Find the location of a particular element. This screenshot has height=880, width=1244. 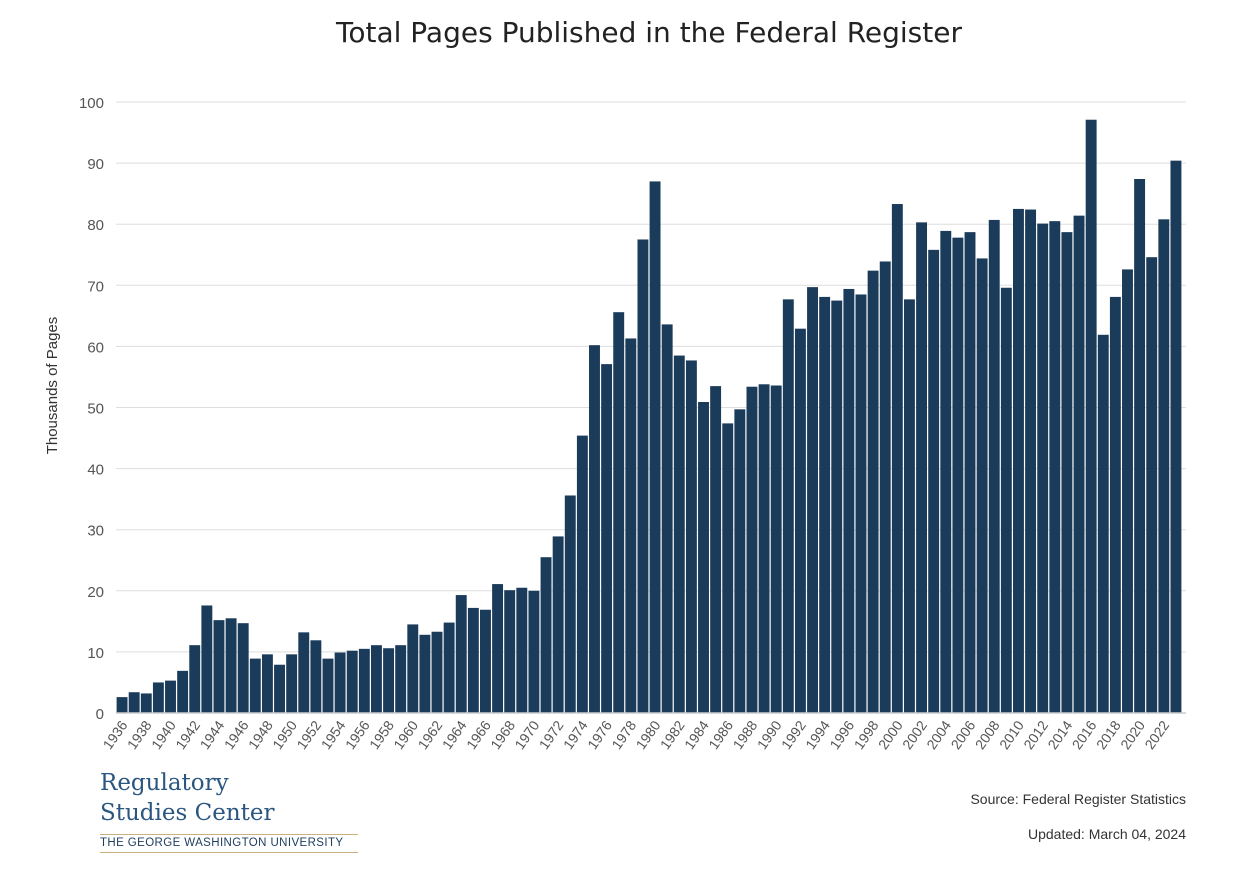

x-tick-label: 2006 is located at coordinates (962, 734).